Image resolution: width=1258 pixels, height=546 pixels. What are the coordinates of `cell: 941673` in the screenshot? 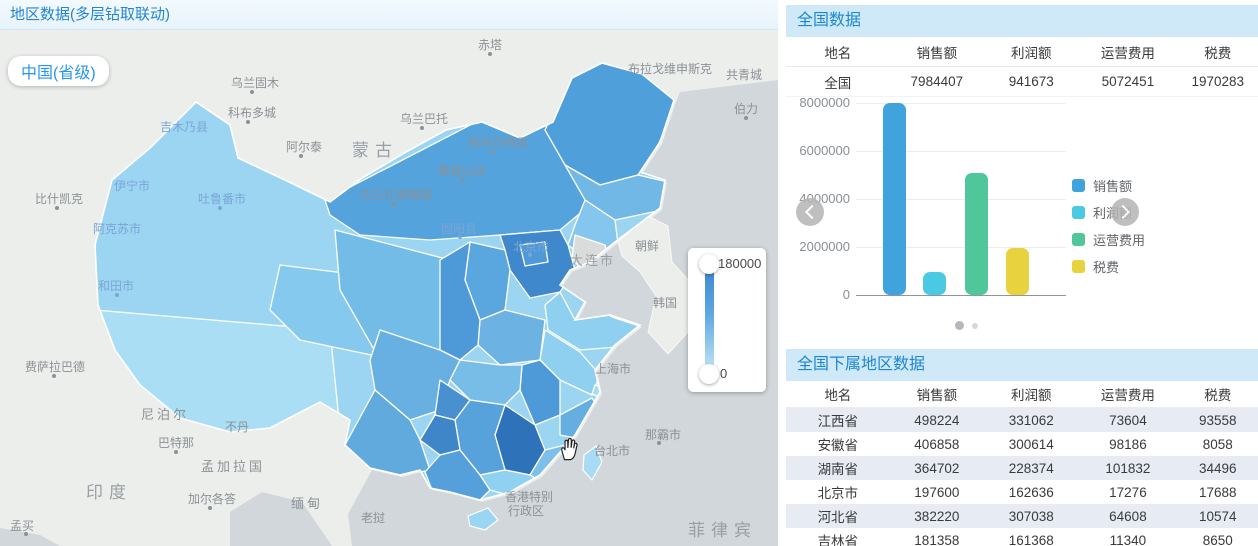 It's located at (1031, 81).